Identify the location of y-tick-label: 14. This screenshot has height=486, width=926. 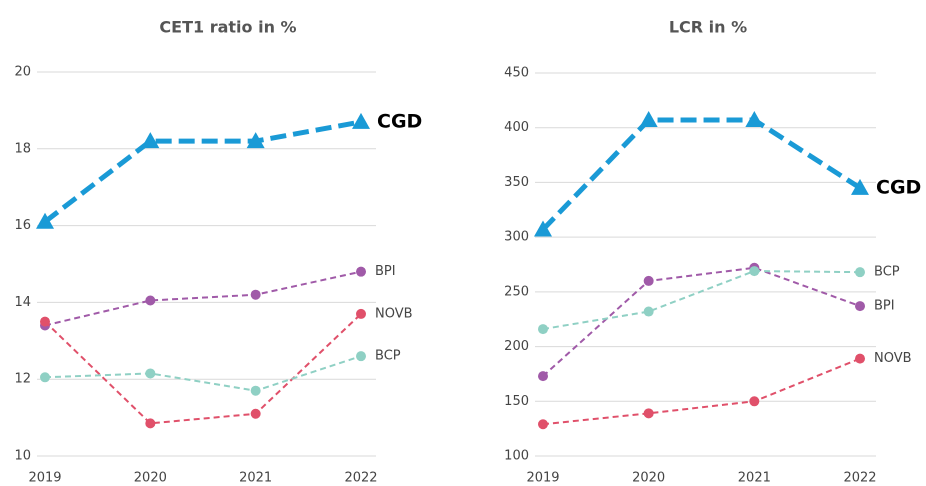
(22, 302).